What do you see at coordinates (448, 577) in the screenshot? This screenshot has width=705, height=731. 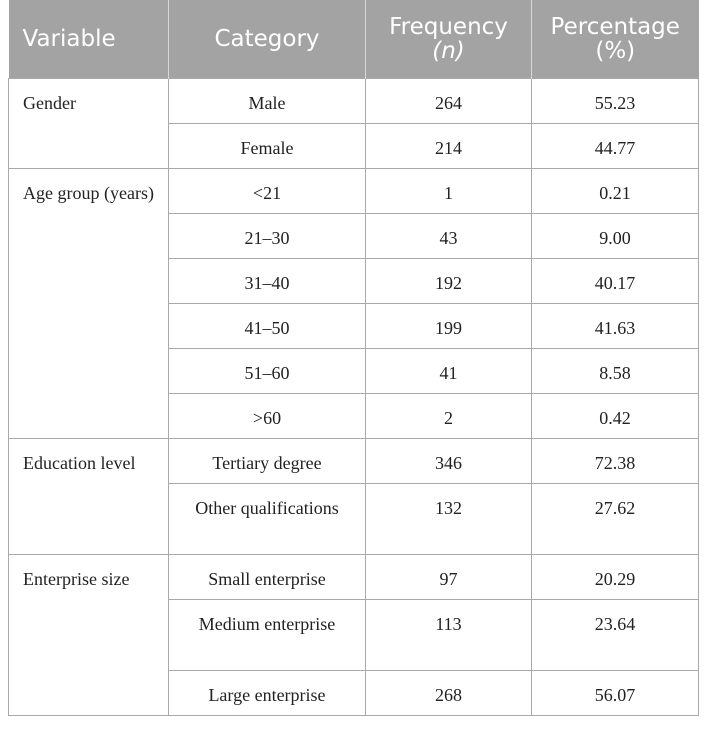 I see `frequency-cell: 97` at bounding box center [448, 577].